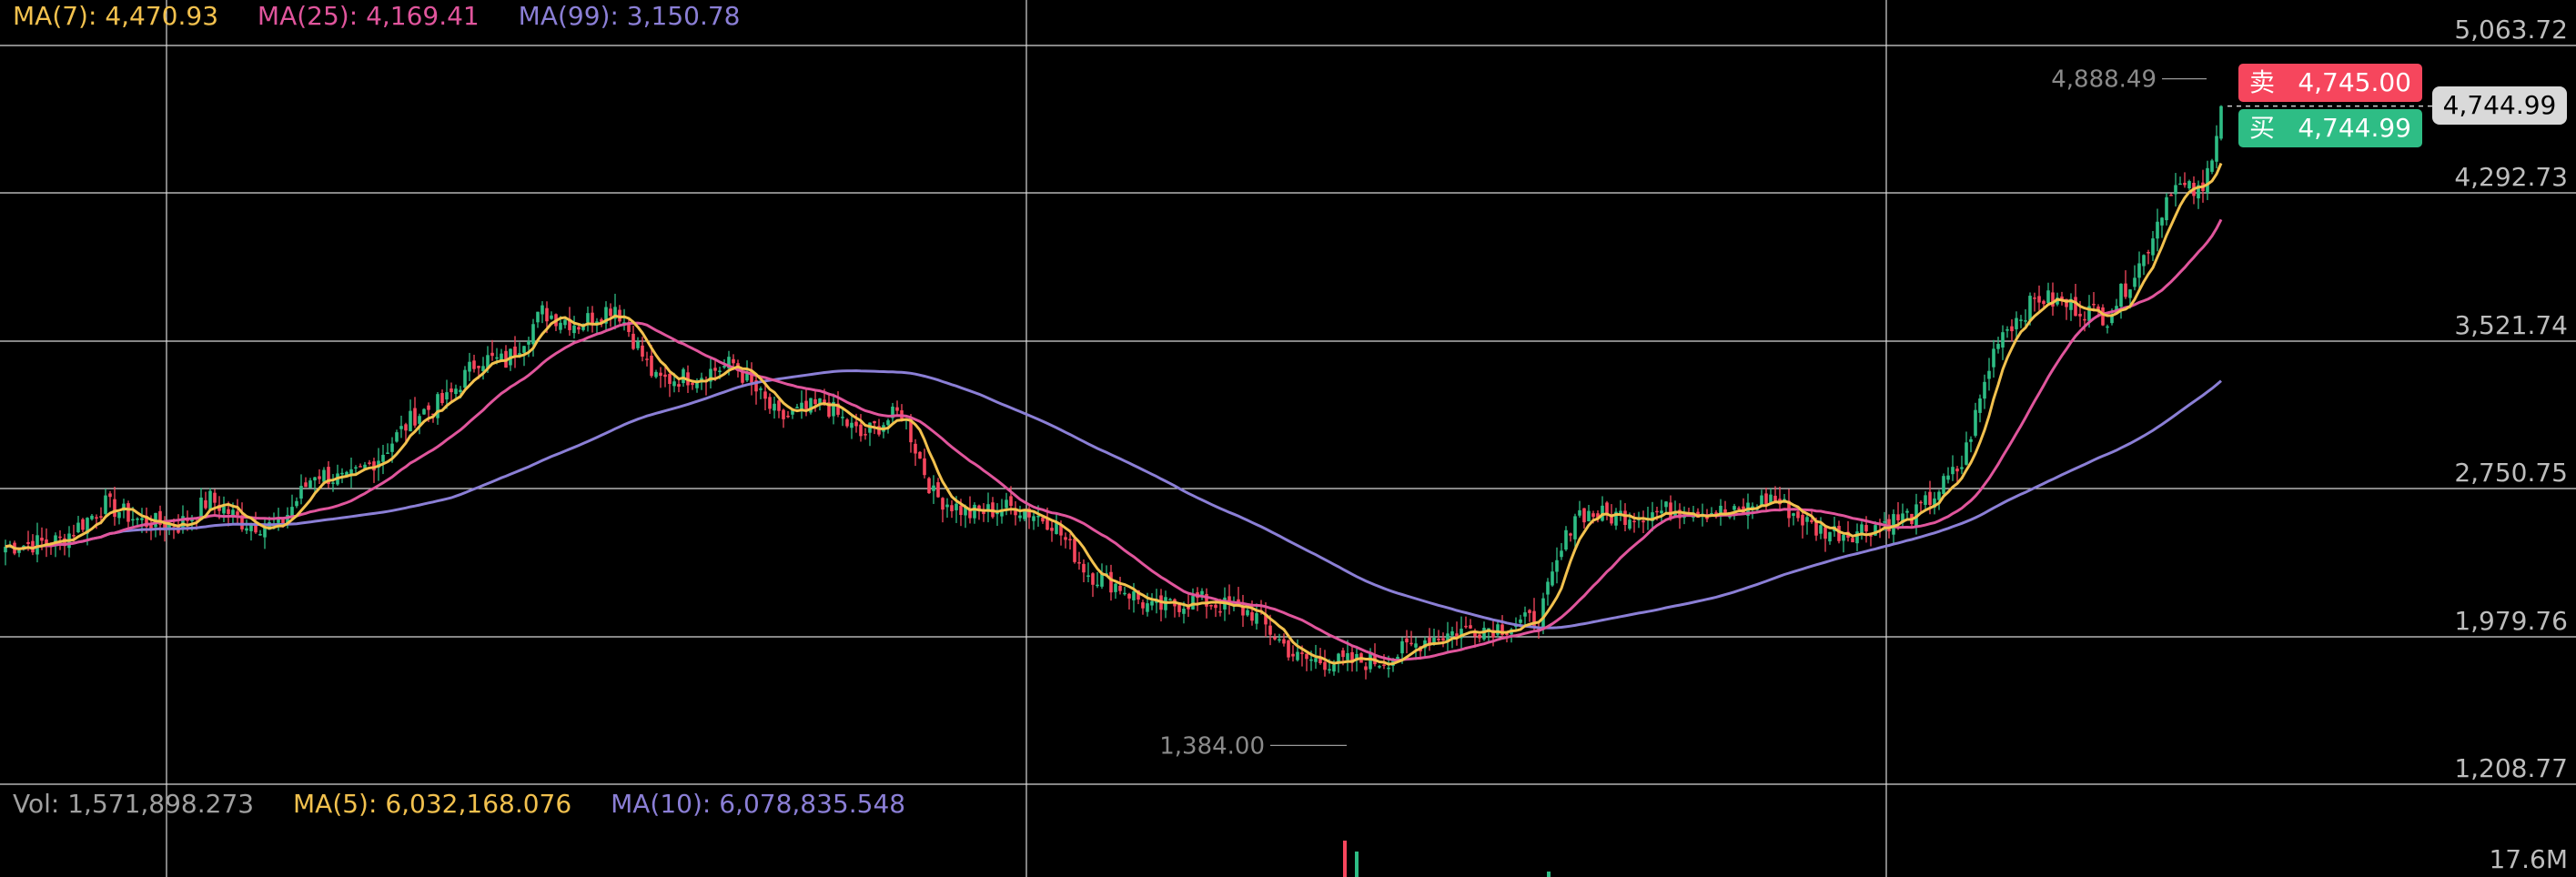 The image size is (2576, 877). What do you see at coordinates (2354, 128) in the screenshot?
I see `buy-price: 4,744.99` at bounding box center [2354, 128].